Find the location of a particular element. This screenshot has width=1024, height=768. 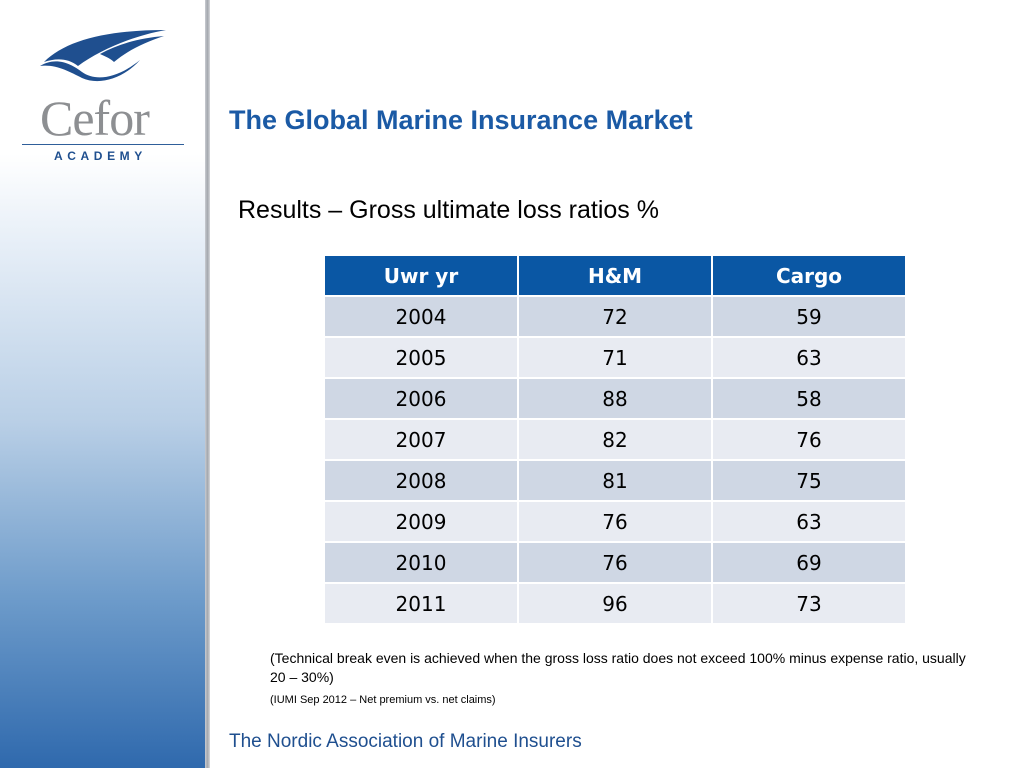

section-subtitle: Results – Gross ultimate loss ratios % is located at coordinates (448, 210).